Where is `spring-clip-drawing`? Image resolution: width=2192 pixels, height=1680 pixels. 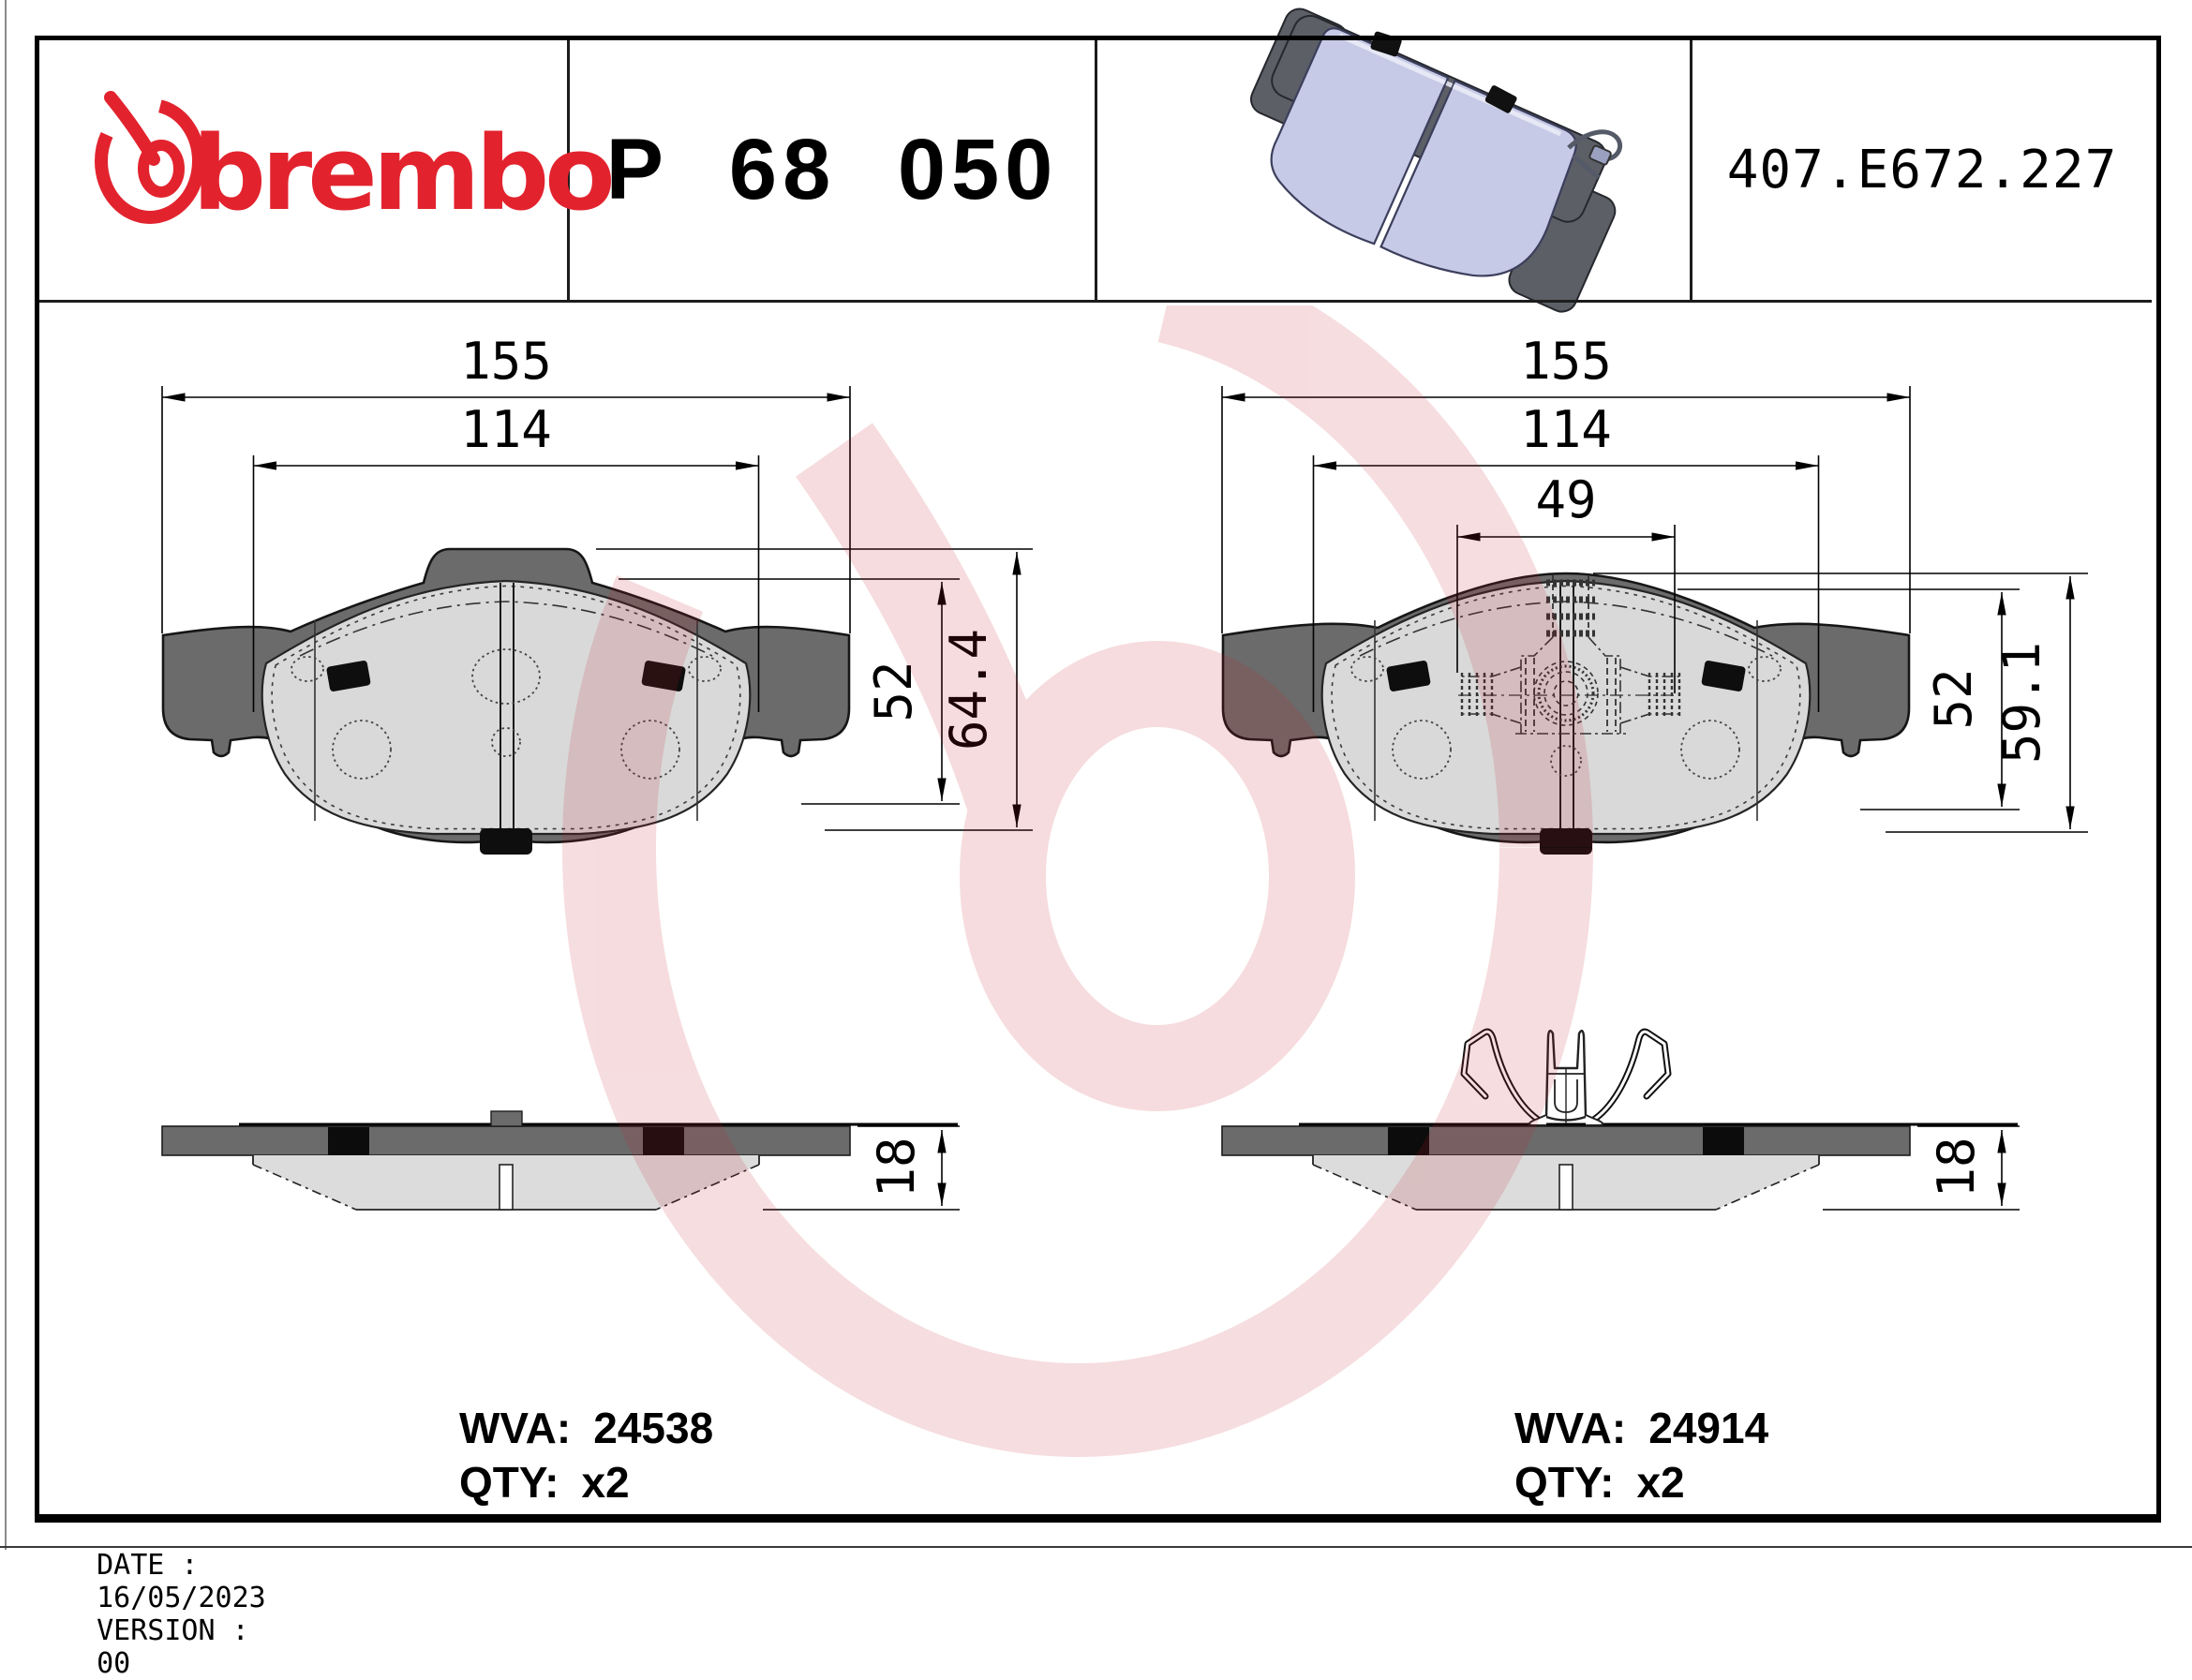 spring-clip-drawing is located at coordinates (1566, 1077).